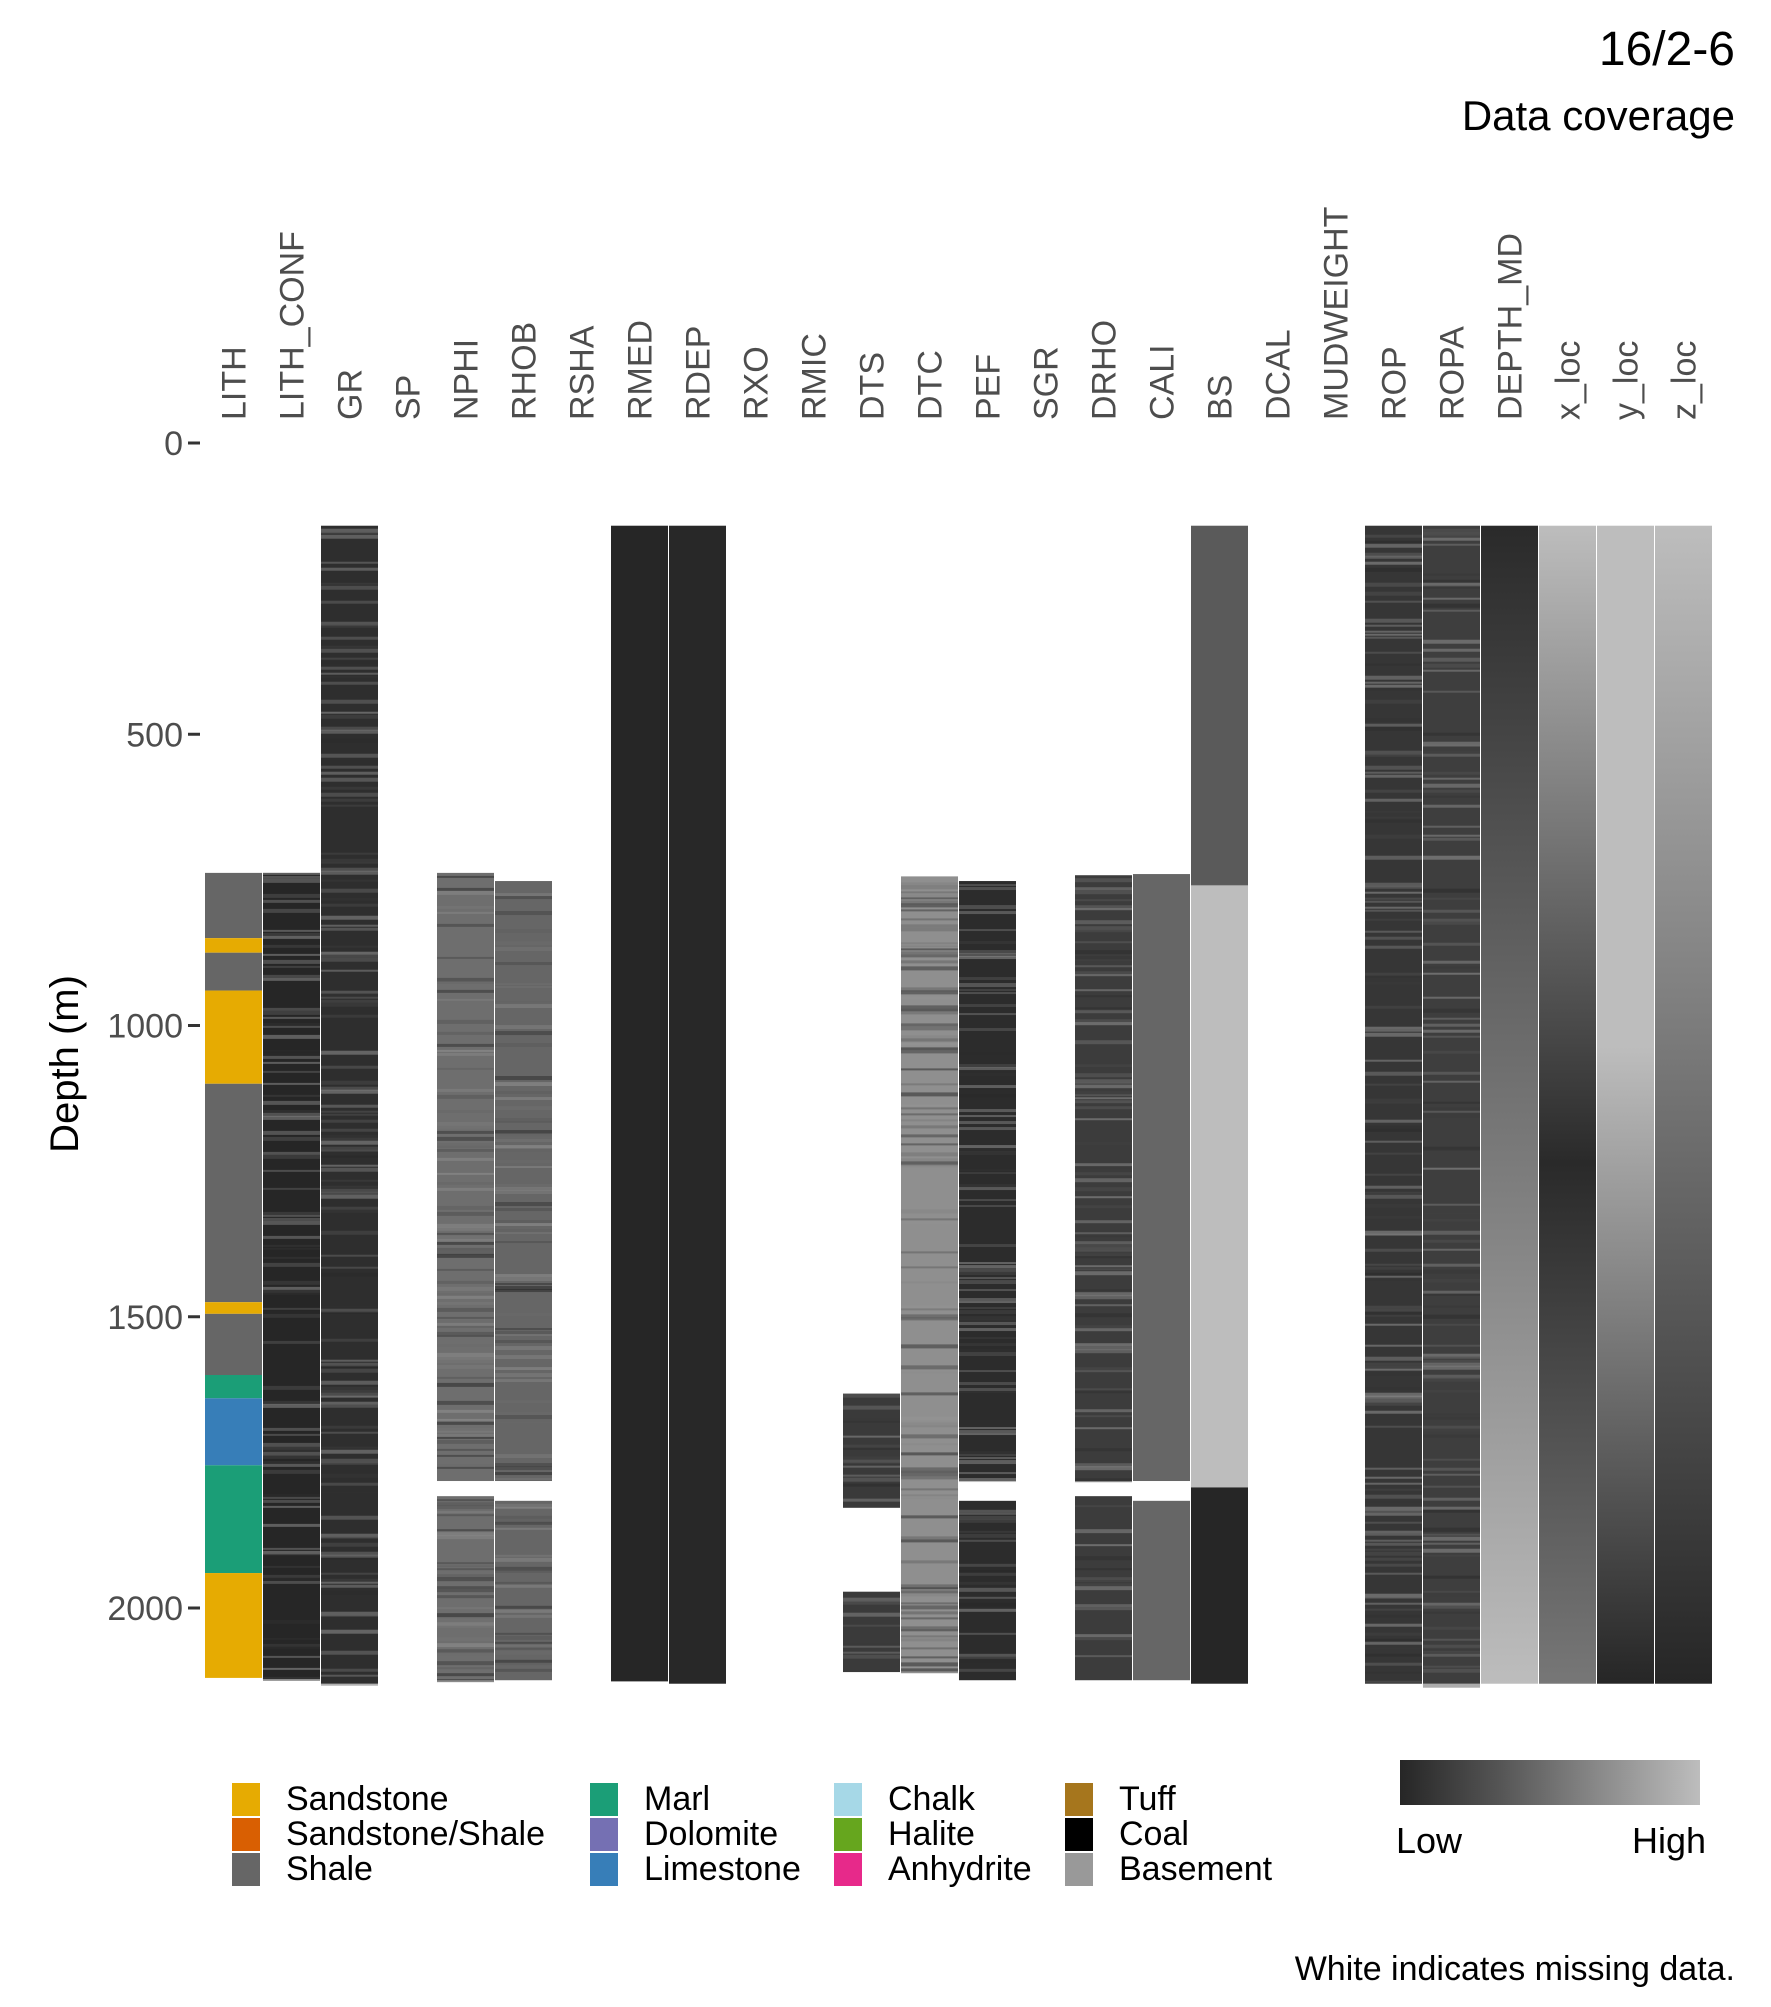 The height and width of the screenshot is (2007, 1771). What do you see at coordinates (1168, 1834) in the screenshot?
I see `legend-item: Coal` at bounding box center [1168, 1834].